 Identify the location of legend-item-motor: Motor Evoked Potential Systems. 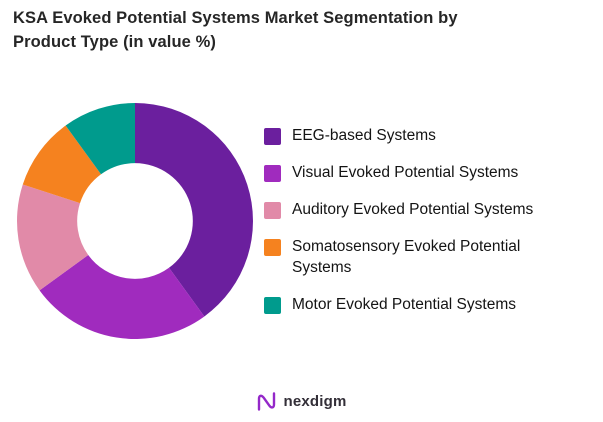
(429, 305).